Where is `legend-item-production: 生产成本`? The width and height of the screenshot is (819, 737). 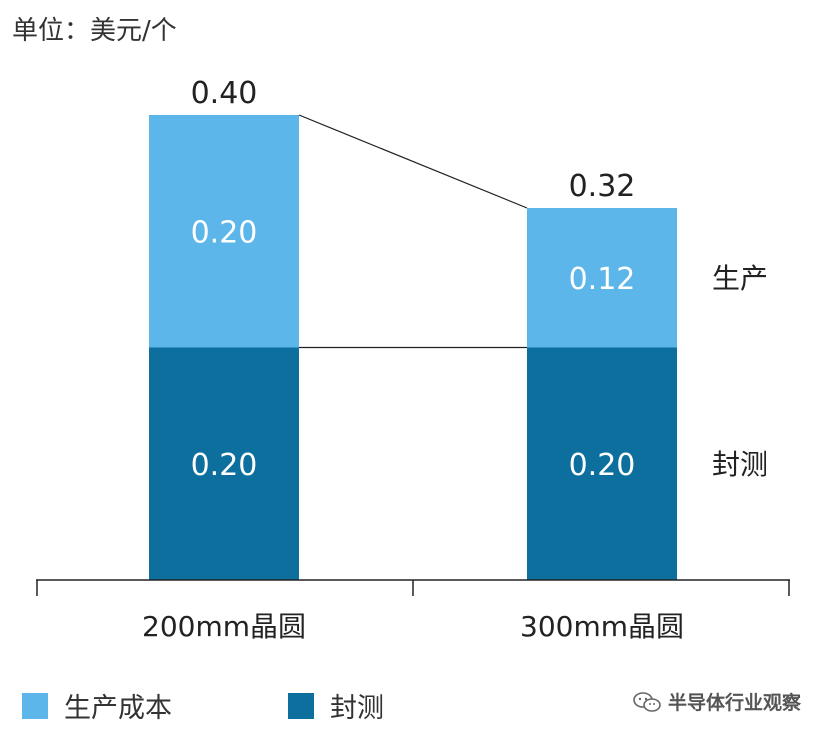 legend-item-production: 生产成本 is located at coordinates (97, 705).